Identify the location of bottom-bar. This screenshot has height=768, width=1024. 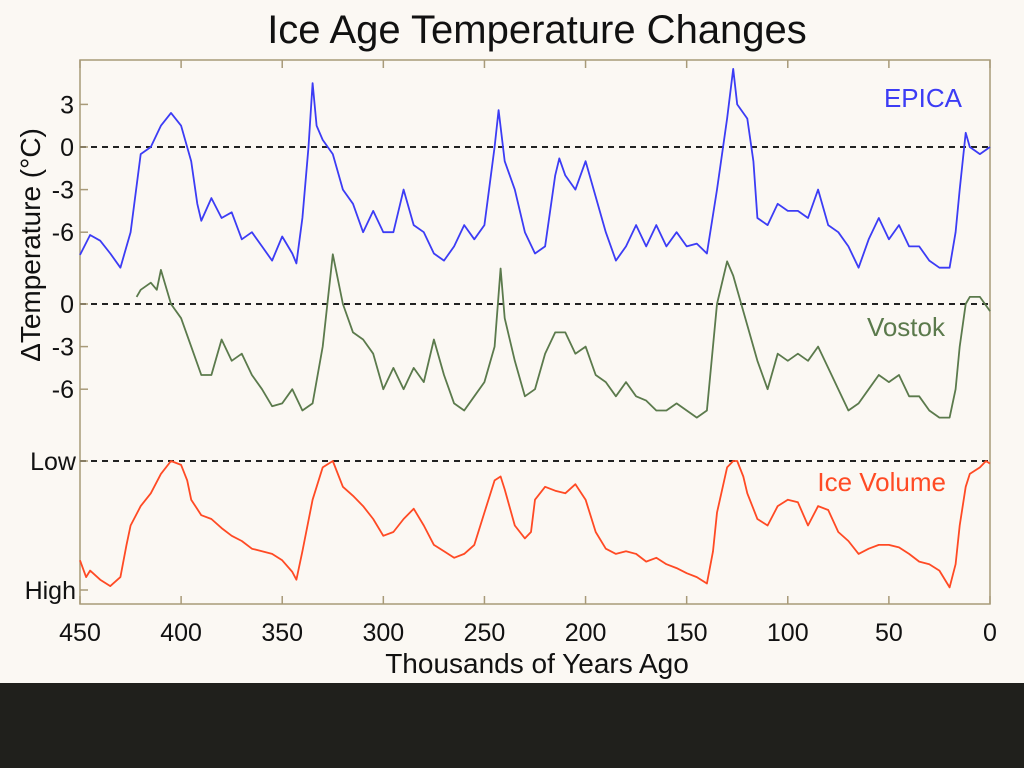
(512, 725).